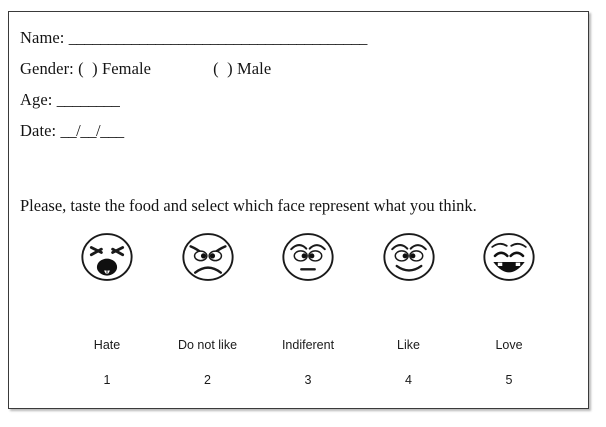 This screenshot has width=606, height=427. What do you see at coordinates (242, 68) in the screenshot?
I see `gender-option-male: ( ) Male` at bounding box center [242, 68].